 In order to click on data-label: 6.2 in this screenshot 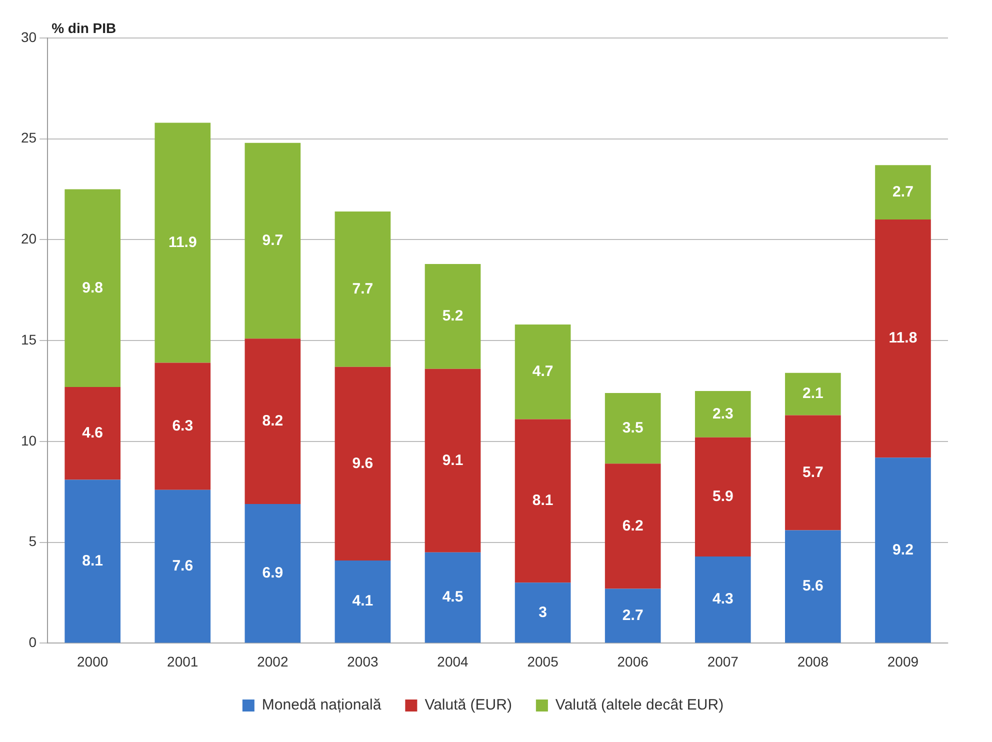, I will do `click(633, 525)`.